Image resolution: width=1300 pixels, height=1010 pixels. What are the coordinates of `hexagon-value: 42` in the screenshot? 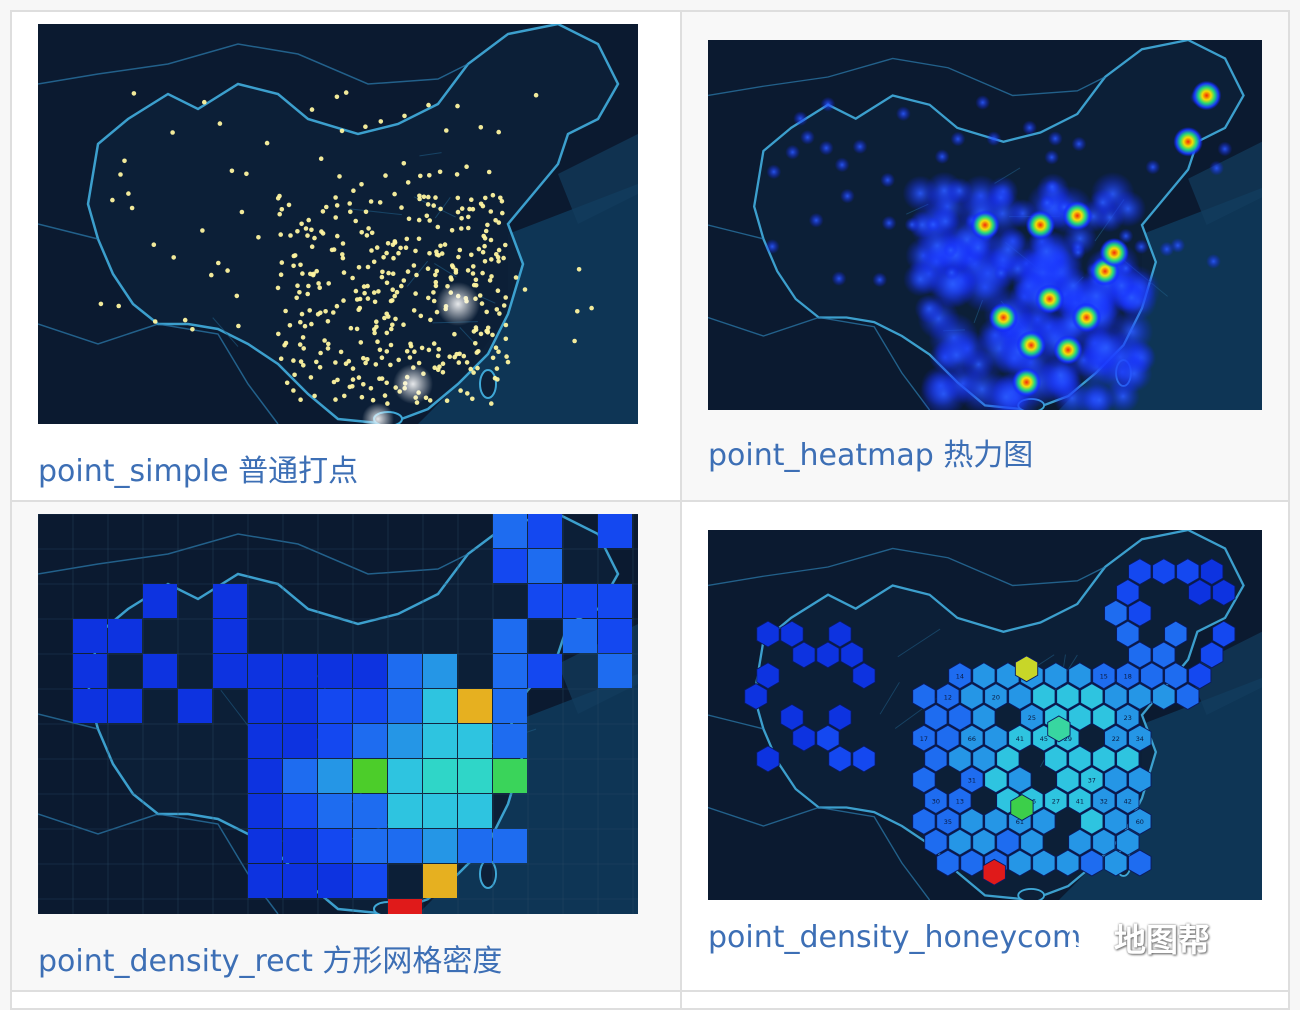 It's located at (1128, 801).